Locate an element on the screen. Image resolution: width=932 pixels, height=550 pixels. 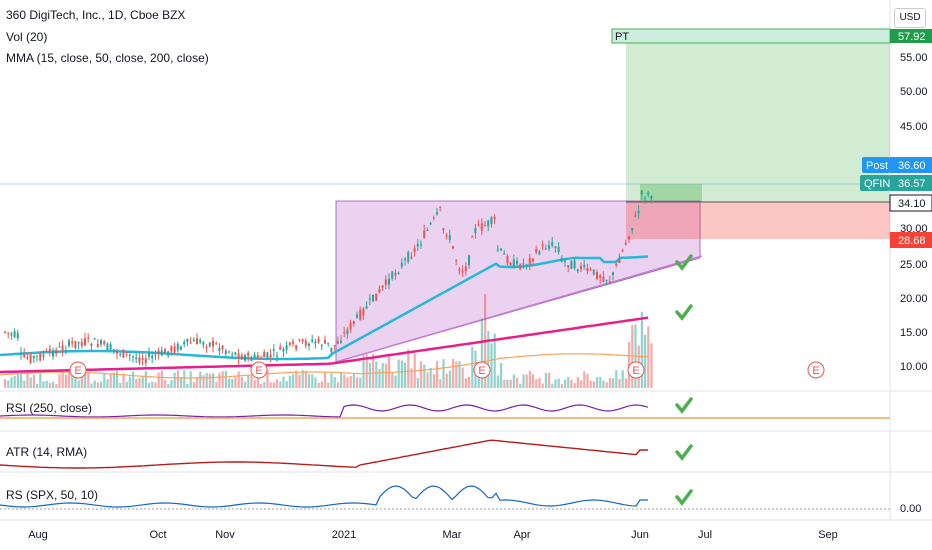
rsi-legend: RSI (250, close) is located at coordinates (49, 408).